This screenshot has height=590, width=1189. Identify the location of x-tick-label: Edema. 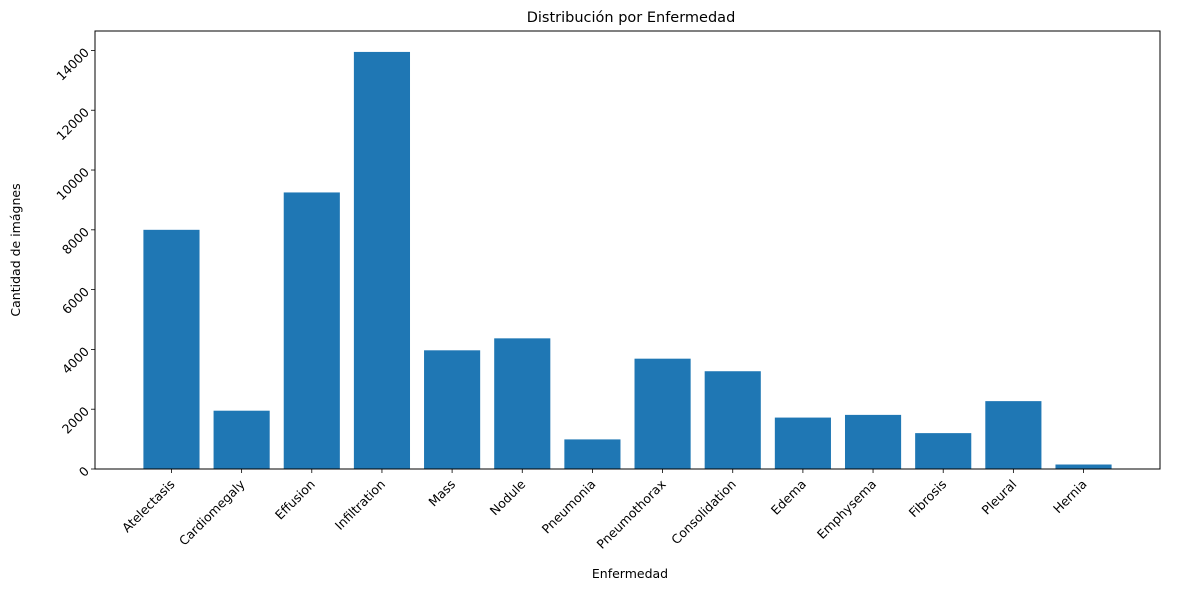
(788, 497).